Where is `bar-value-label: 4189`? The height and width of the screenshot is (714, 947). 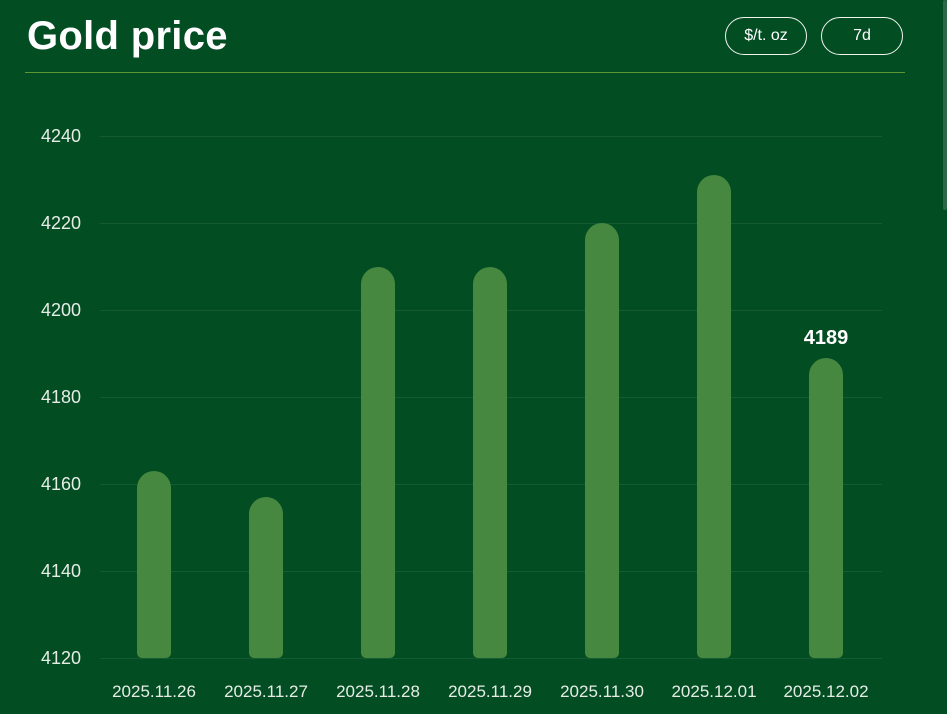
bar-value-label: 4189 is located at coordinates (826, 337).